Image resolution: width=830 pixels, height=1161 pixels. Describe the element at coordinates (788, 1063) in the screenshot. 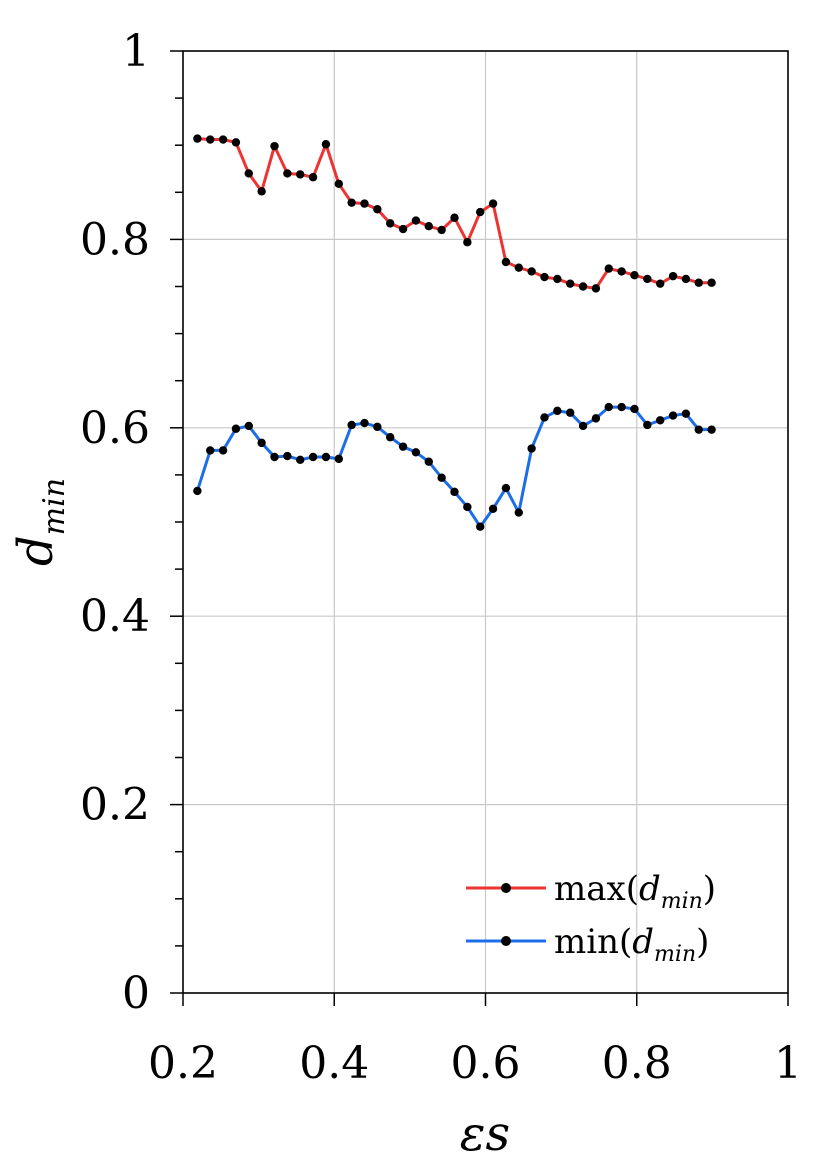

I see `x-tick-label: 1` at that location.